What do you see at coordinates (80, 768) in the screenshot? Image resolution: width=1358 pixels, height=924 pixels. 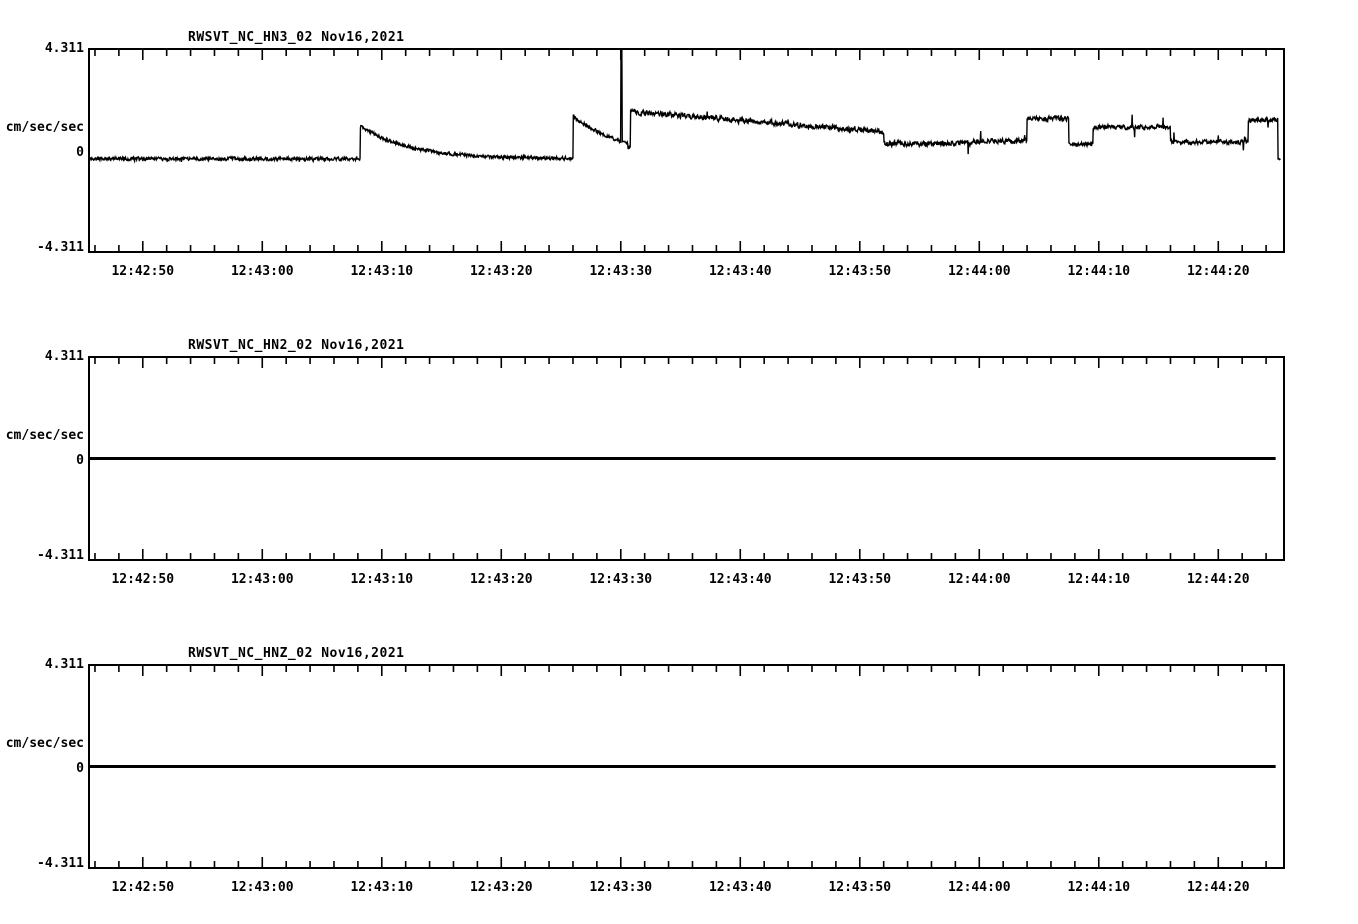 I see `y-axis-zero-label-hnz: 0` at bounding box center [80, 768].